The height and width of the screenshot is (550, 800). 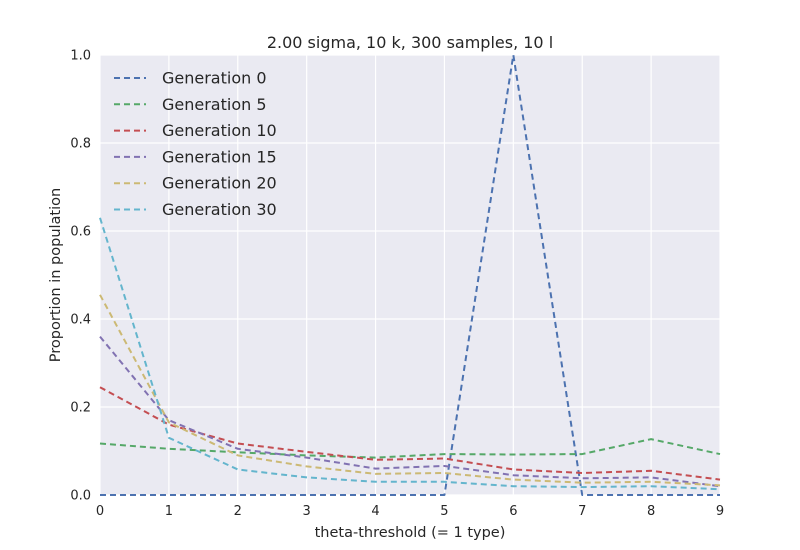 What do you see at coordinates (651, 511) in the screenshot?
I see `x-tick-label: 8` at bounding box center [651, 511].